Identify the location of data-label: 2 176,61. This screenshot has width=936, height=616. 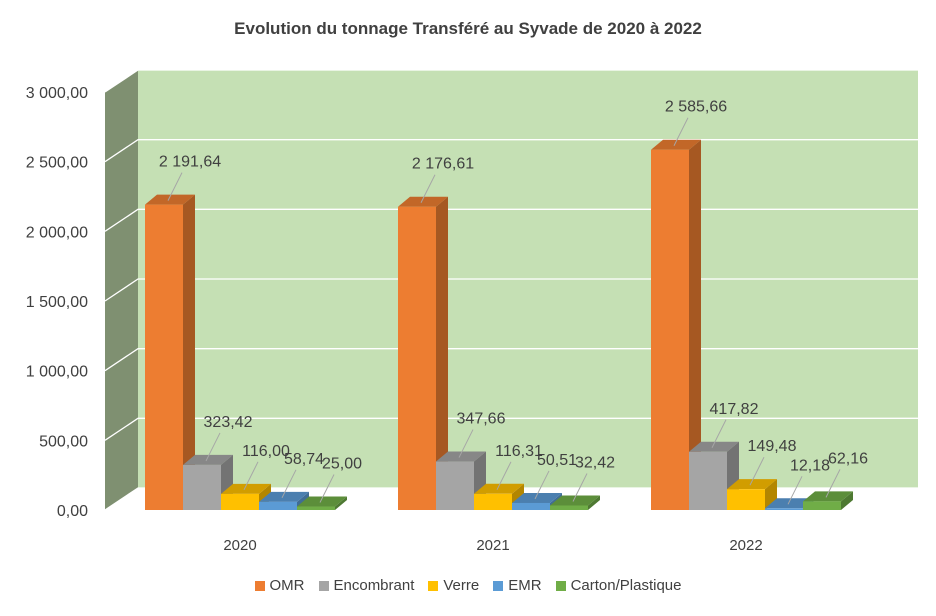
(443, 164).